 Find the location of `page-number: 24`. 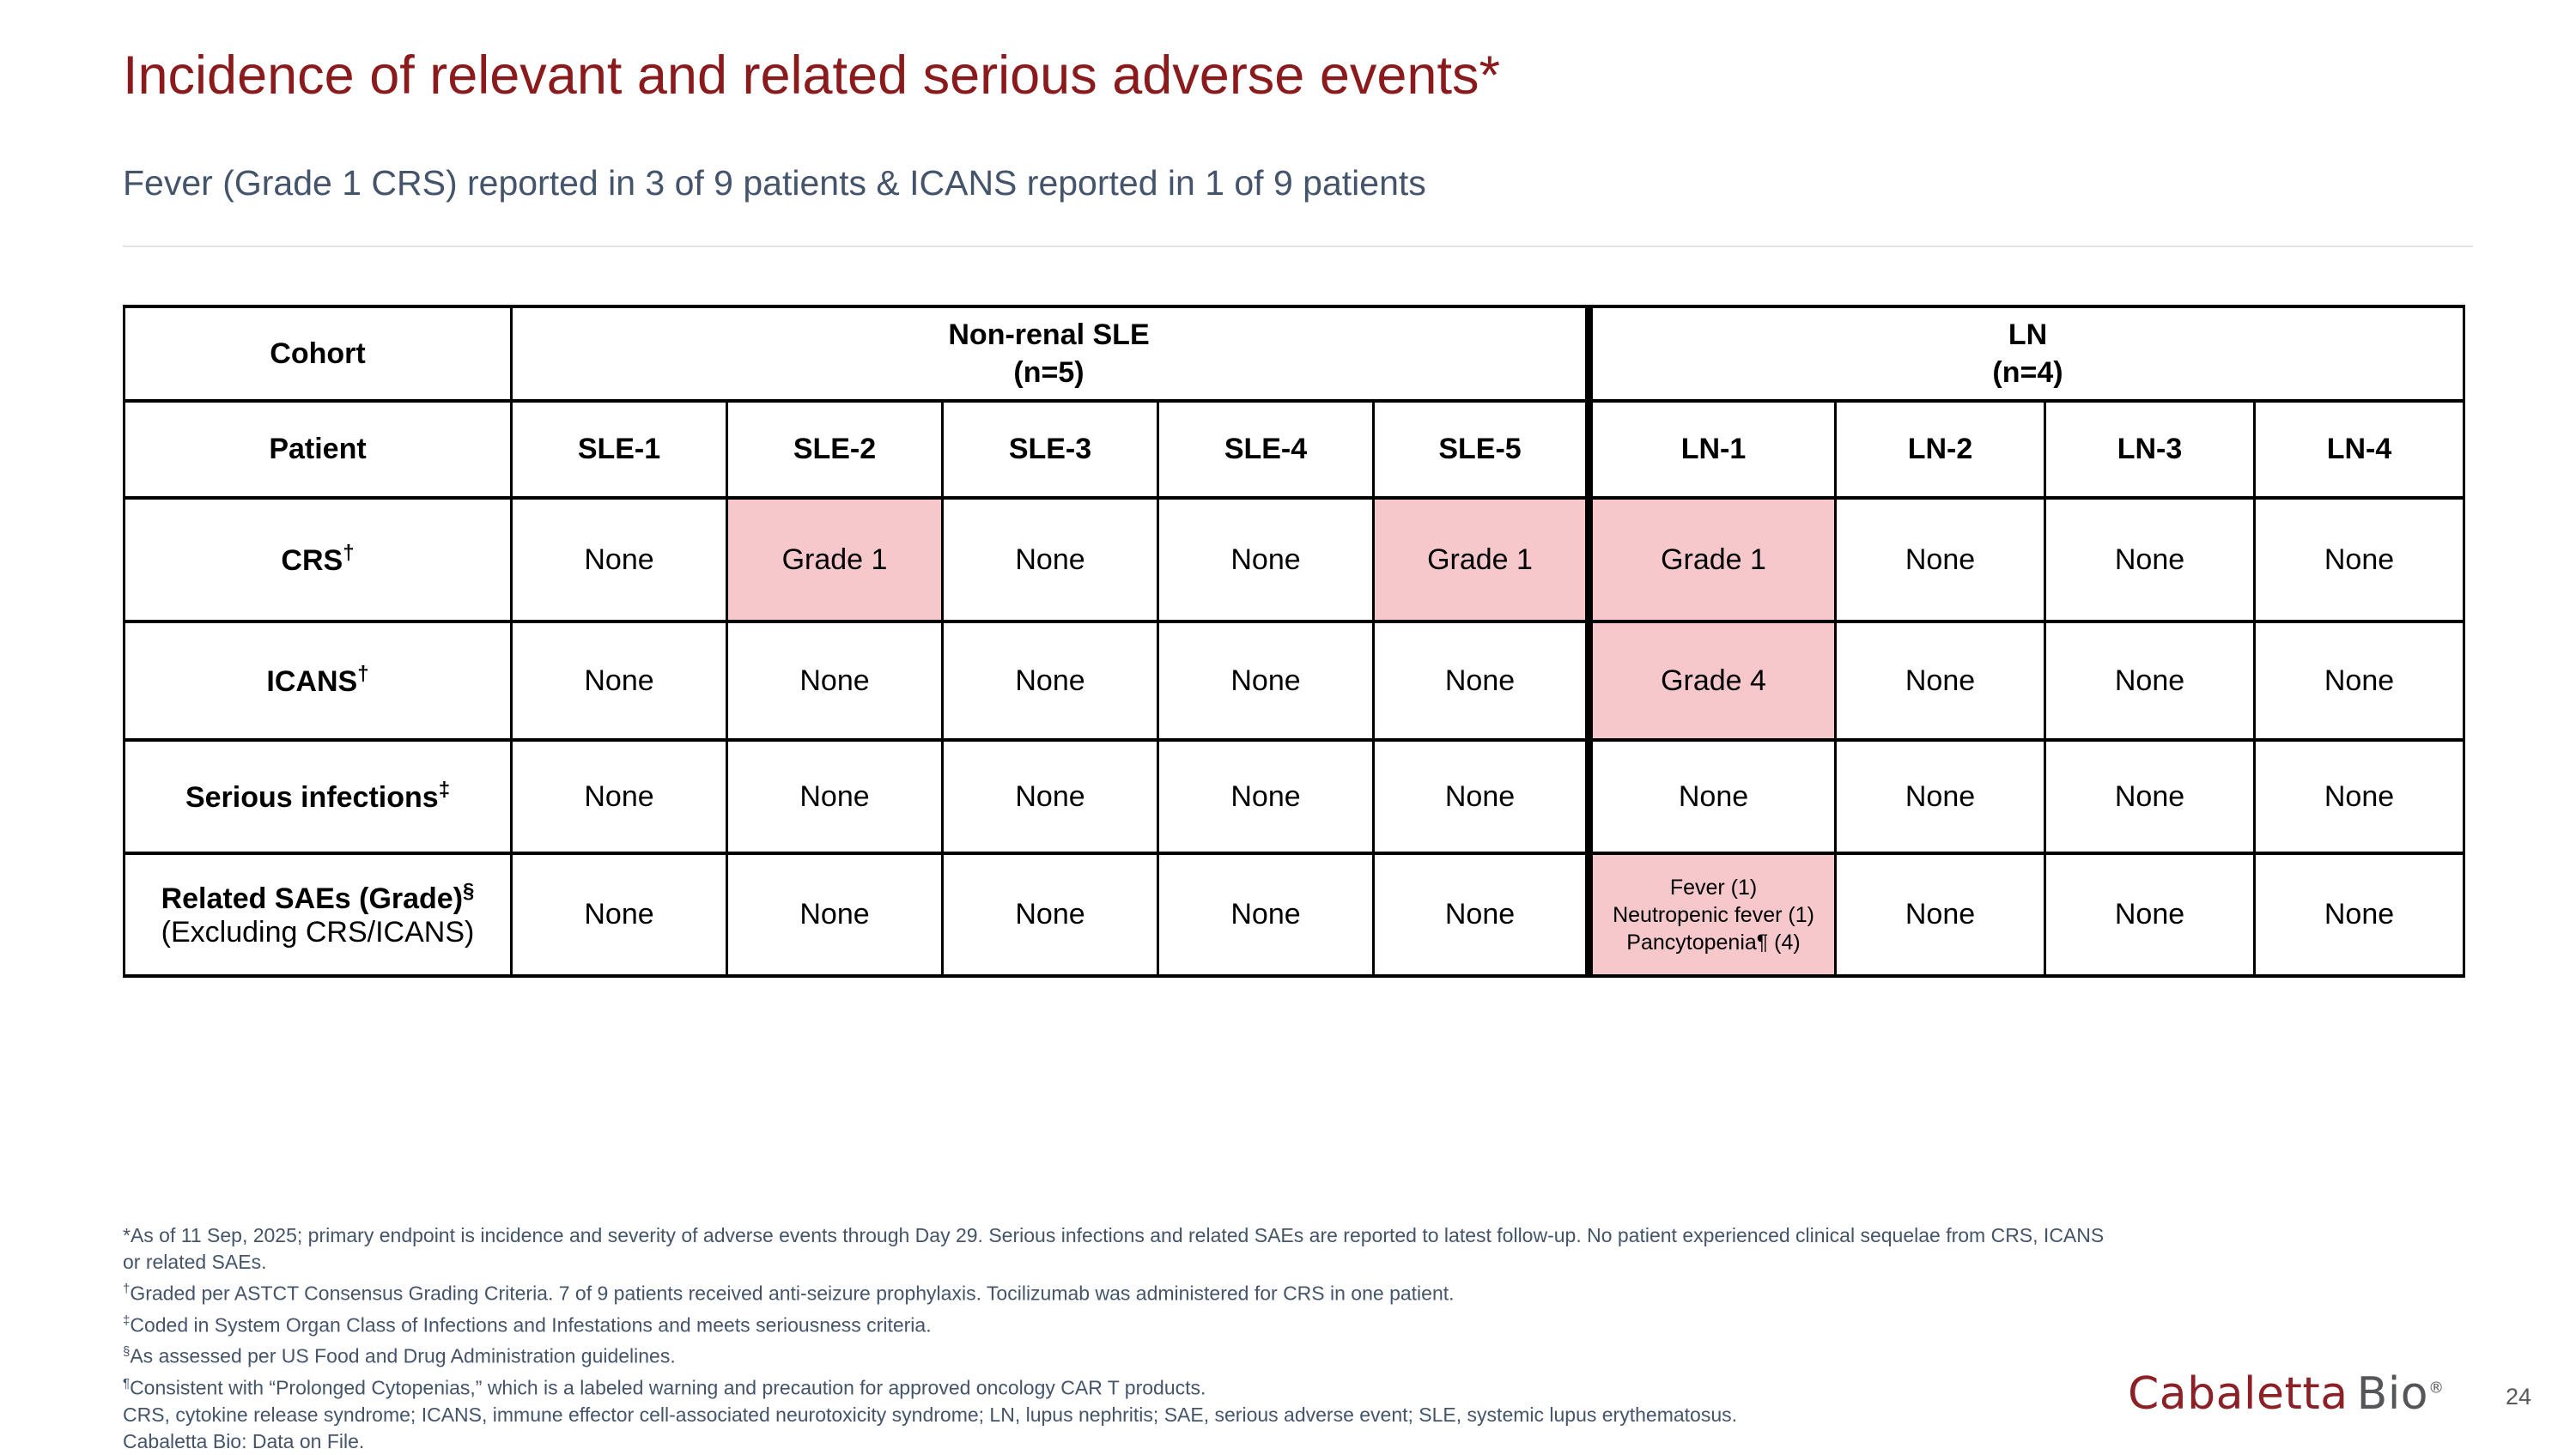

page-number: 24 is located at coordinates (2519, 1397).